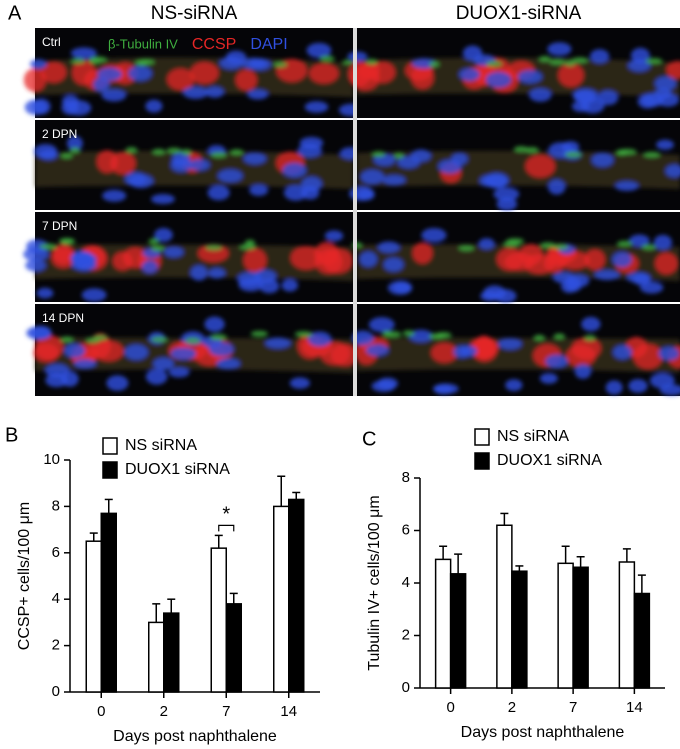 The height and width of the screenshot is (749, 680). What do you see at coordinates (374, 582) in the screenshot?
I see `y-axis-label: Tubulin IV+ cells/100 μm` at bounding box center [374, 582].